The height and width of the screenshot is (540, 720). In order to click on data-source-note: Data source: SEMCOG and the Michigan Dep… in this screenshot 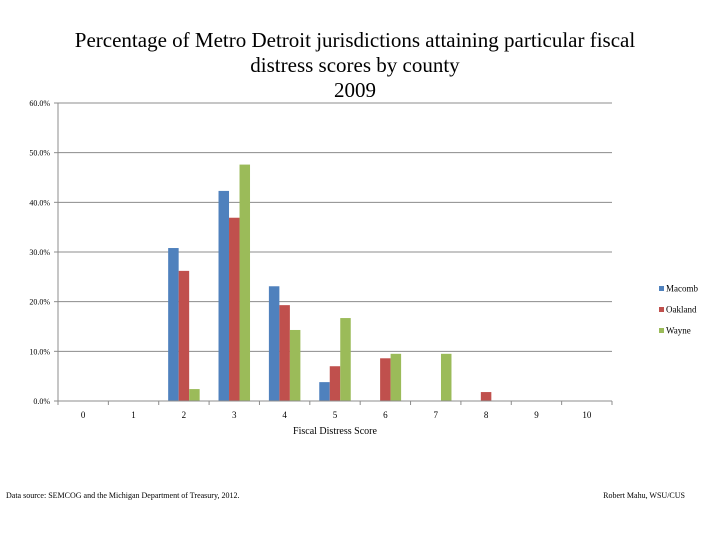, I will do `click(123, 495)`.